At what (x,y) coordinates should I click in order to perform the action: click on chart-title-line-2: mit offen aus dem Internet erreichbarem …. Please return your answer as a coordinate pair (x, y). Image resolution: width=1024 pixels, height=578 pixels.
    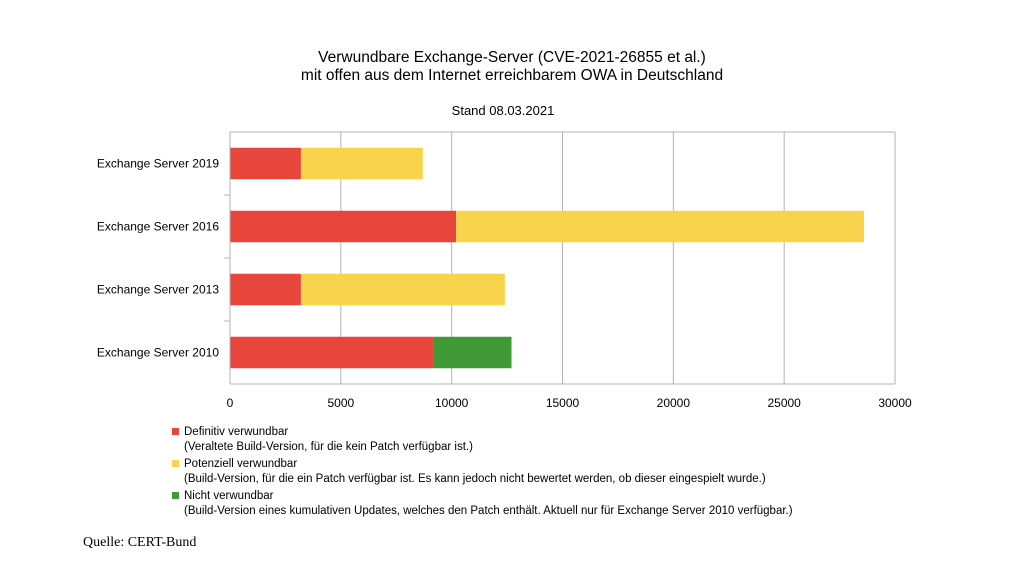
    Looking at the image, I should click on (512, 75).